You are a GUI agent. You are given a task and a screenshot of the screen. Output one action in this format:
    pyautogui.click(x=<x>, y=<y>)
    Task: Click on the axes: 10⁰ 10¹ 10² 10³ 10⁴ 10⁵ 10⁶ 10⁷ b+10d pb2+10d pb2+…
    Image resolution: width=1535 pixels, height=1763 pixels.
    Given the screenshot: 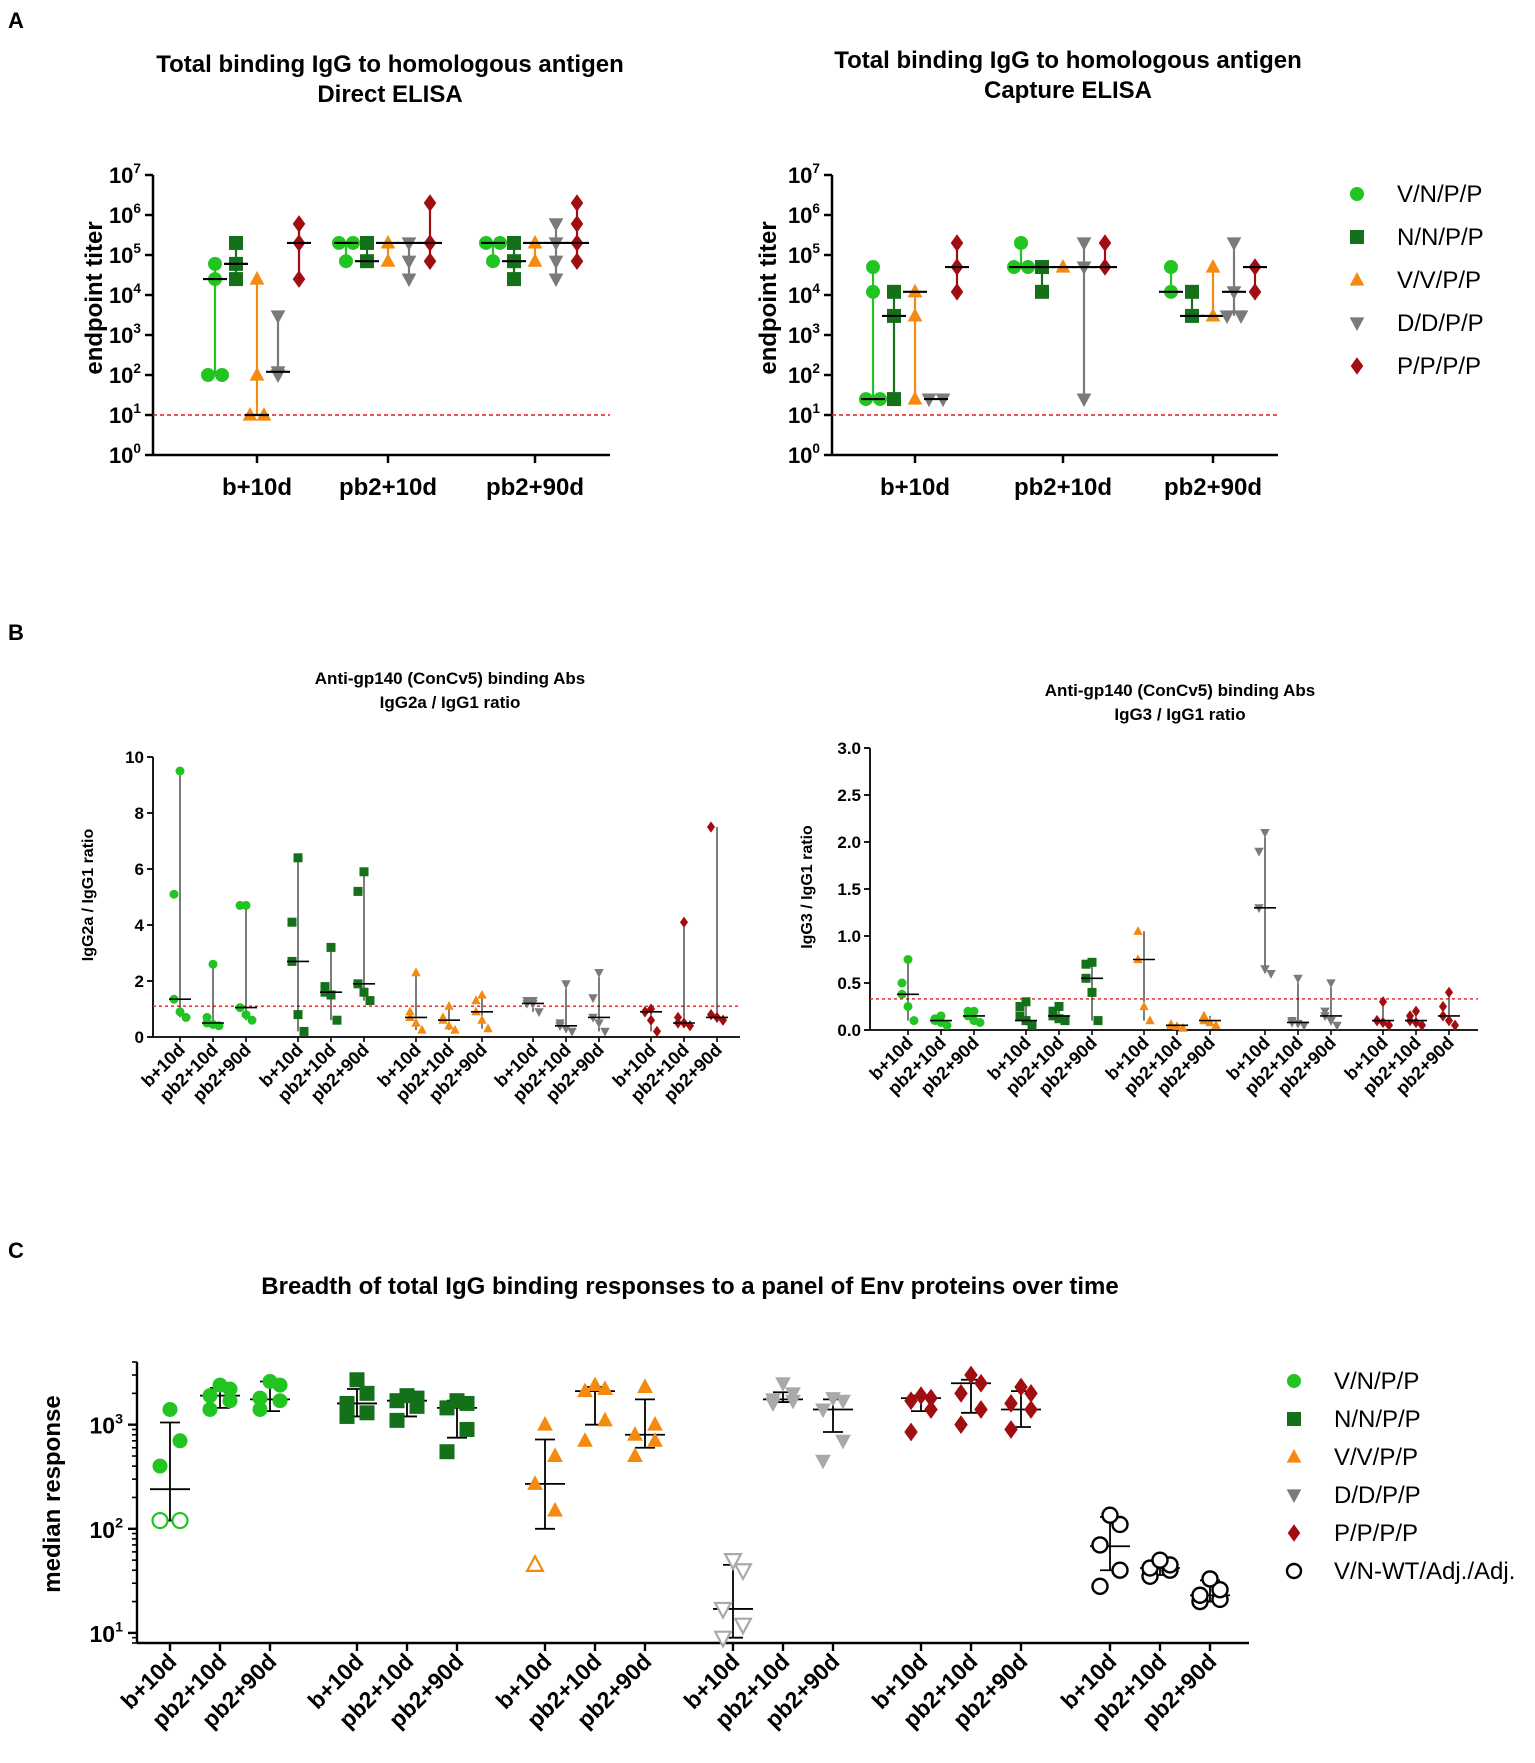 What is the action you would take?
    pyautogui.click(x=359, y=331)
    